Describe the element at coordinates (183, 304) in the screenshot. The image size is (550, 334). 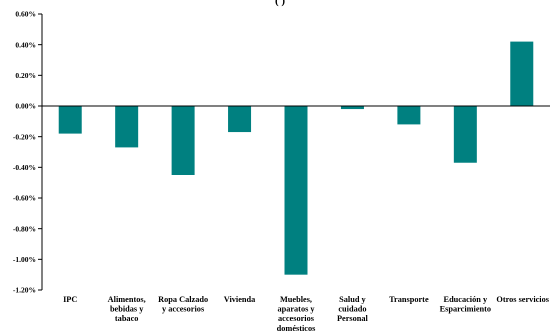
I see `x-category-label: Ropa Calzado y accesorios` at that location.